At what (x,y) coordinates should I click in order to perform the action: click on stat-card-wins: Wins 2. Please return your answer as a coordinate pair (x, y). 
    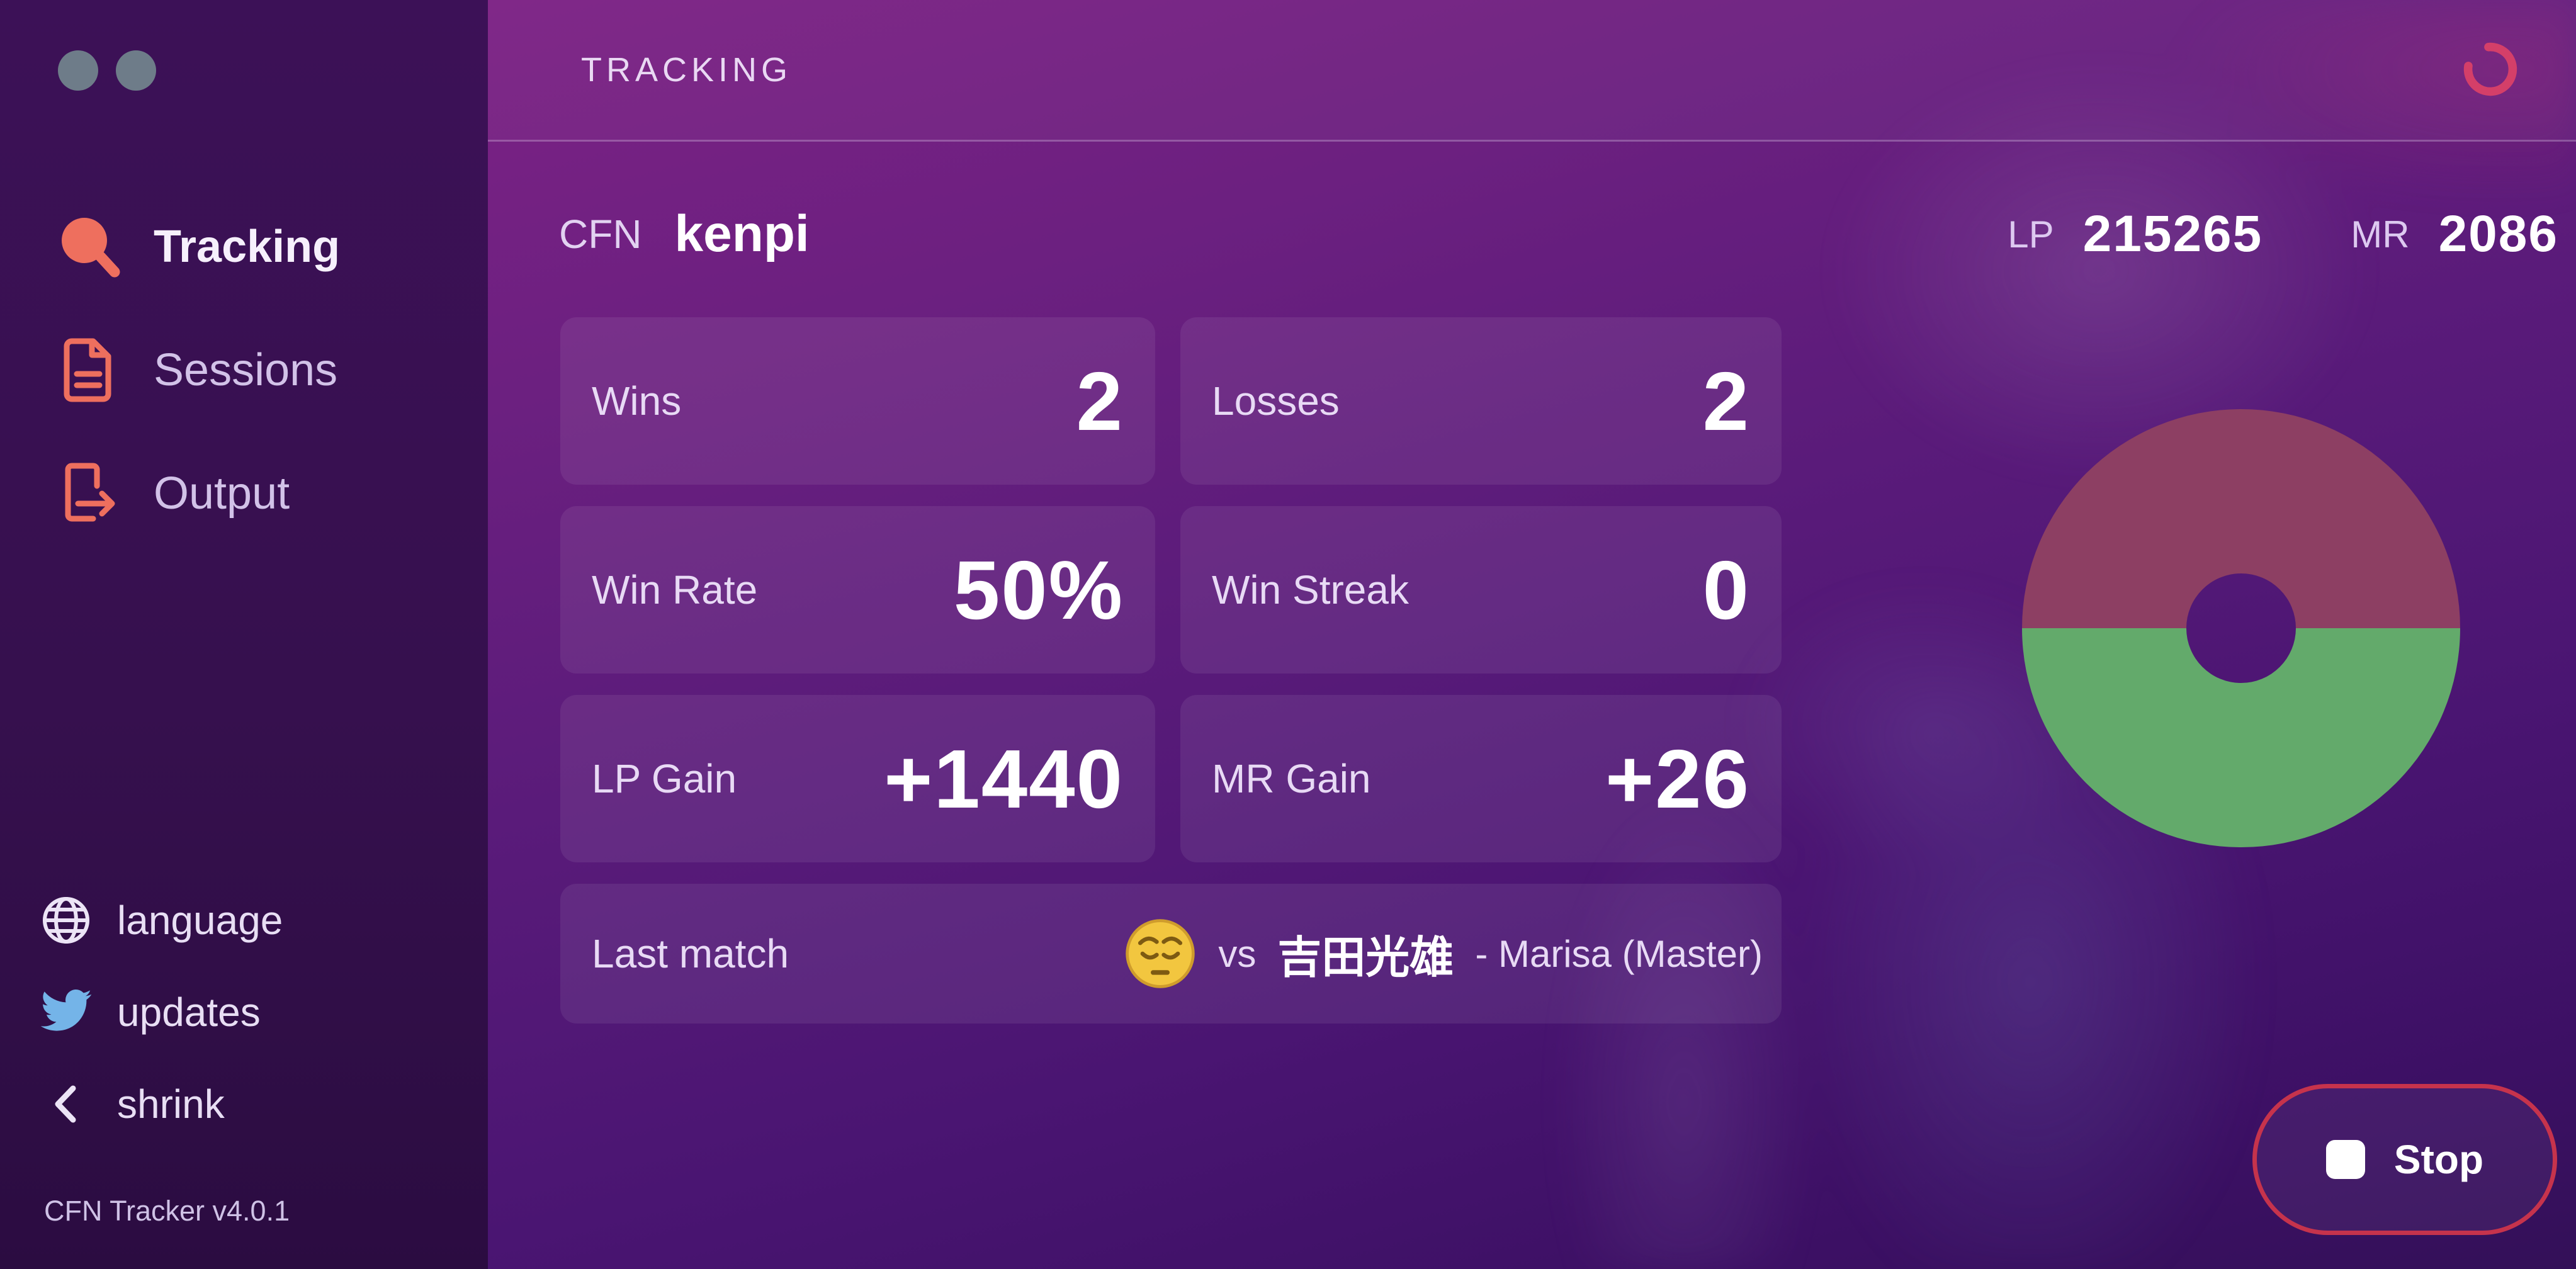
    Looking at the image, I should click on (857, 401).